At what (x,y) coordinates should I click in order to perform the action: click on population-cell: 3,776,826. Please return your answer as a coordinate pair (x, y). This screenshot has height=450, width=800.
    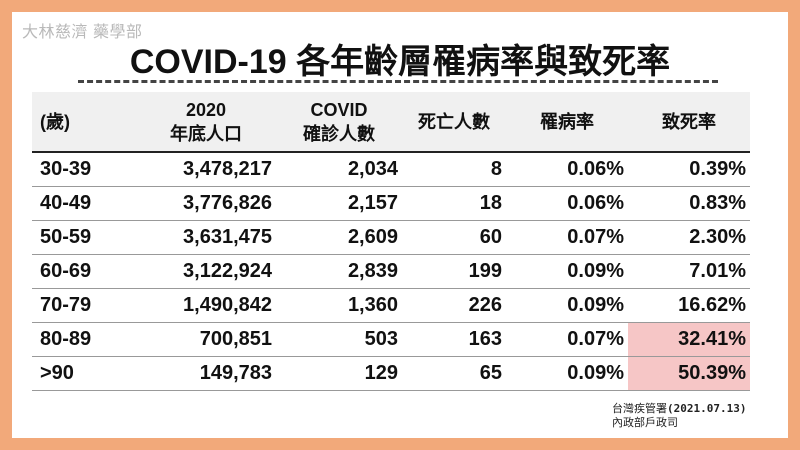
    Looking at the image, I should click on (206, 203).